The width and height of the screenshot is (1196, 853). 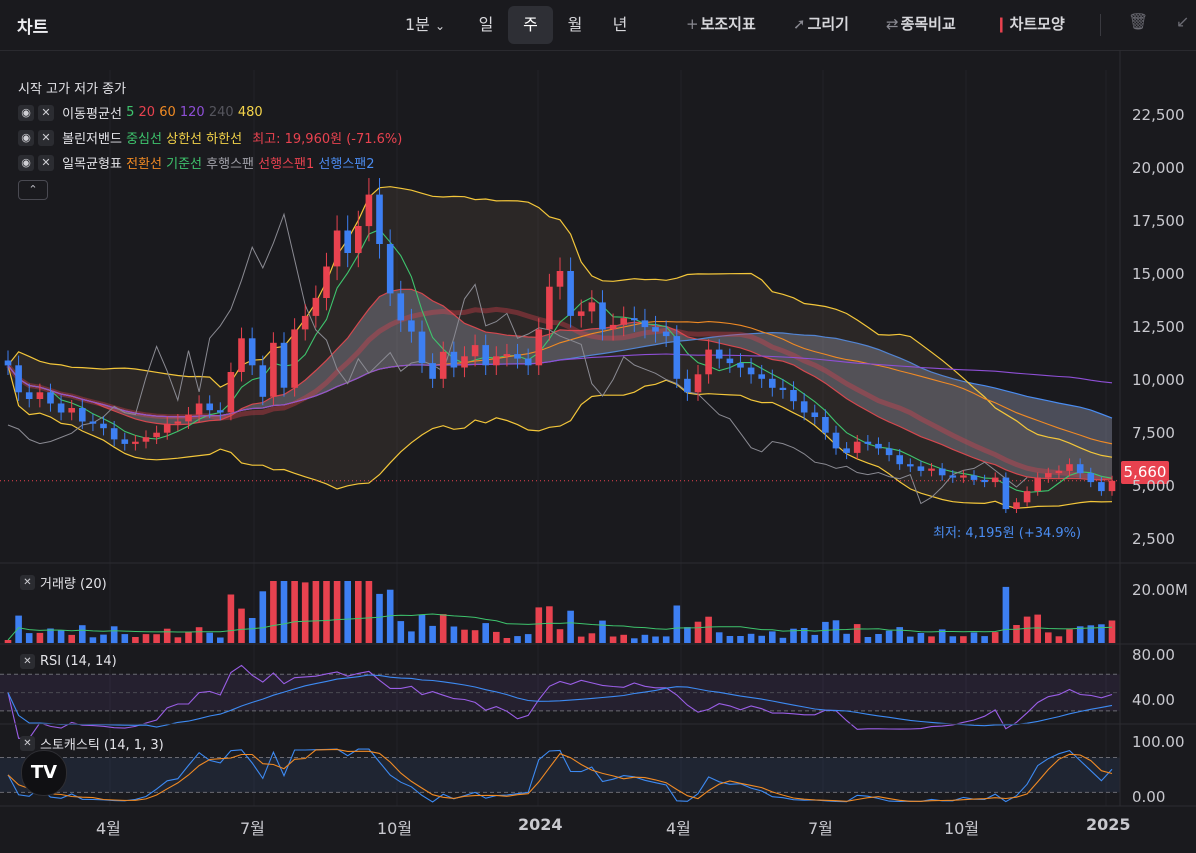 What do you see at coordinates (1030, 23) in the screenshot?
I see `chart-style-button: ❙ 차트모양` at bounding box center [1030, 23].